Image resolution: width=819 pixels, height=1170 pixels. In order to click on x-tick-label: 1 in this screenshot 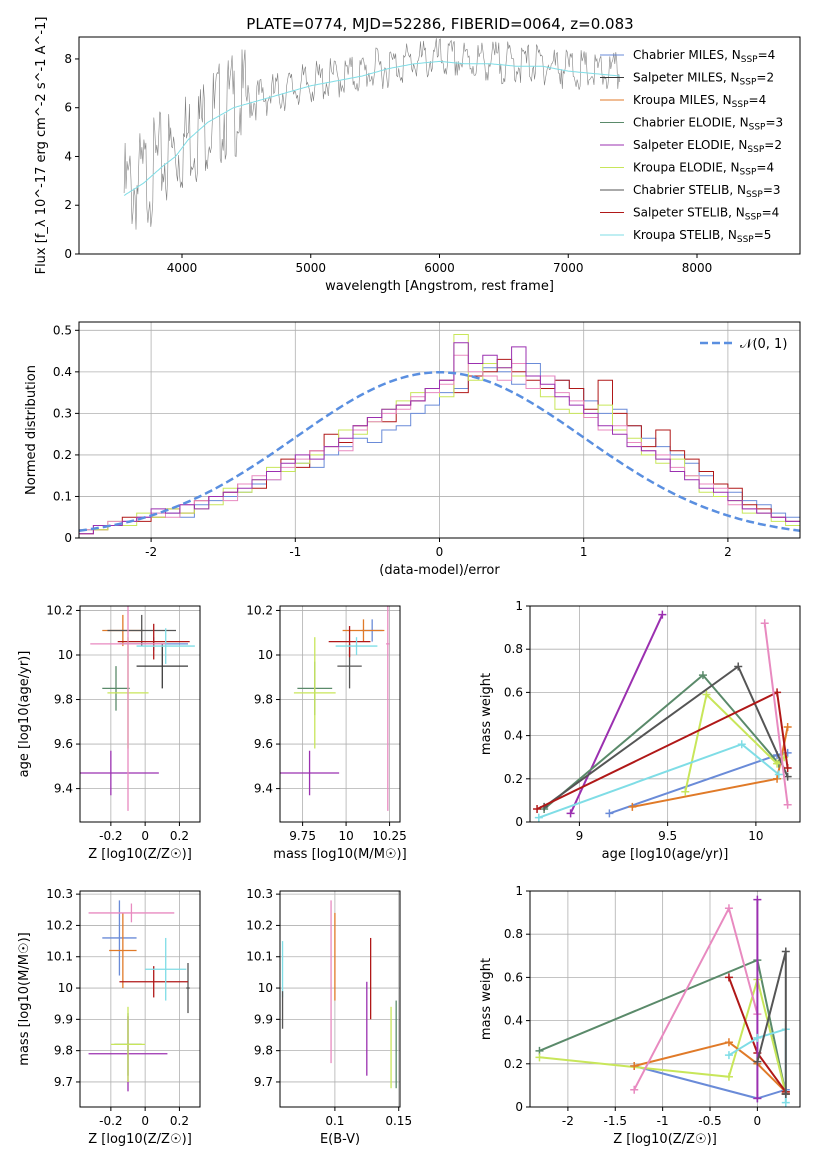, I will do `click(584, 552)`.